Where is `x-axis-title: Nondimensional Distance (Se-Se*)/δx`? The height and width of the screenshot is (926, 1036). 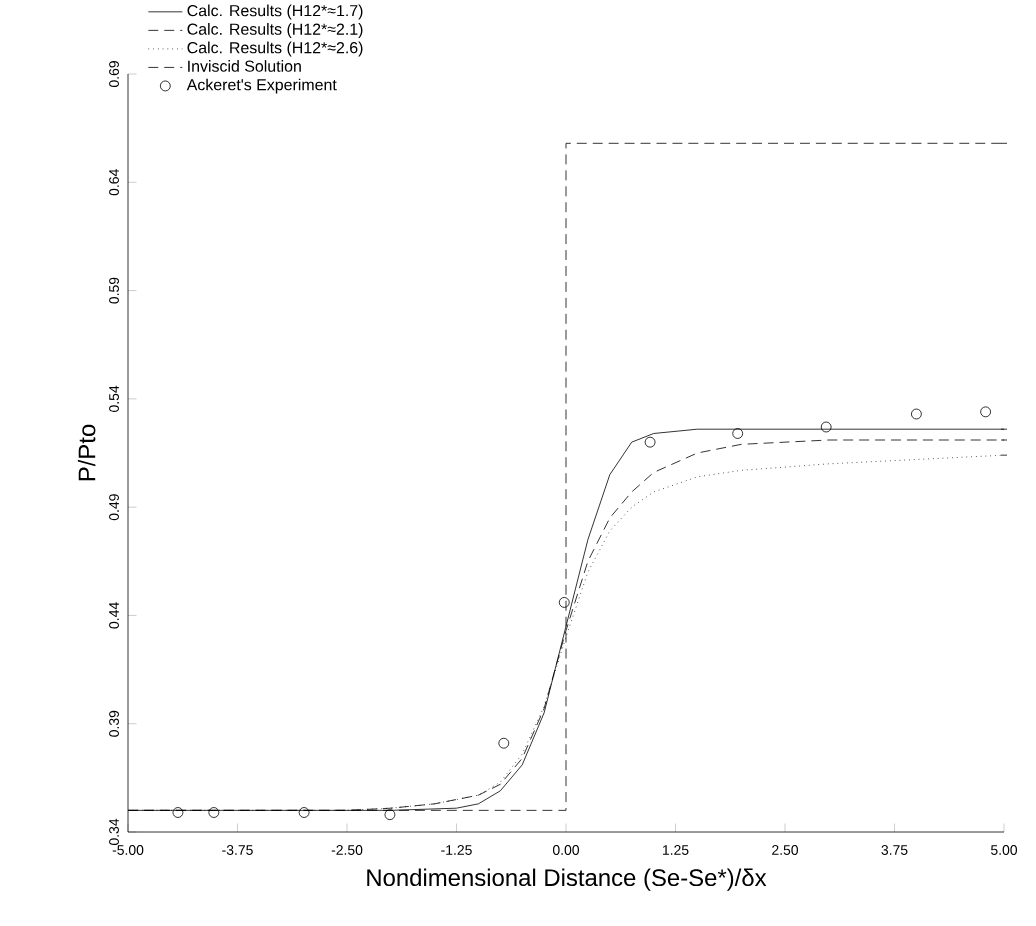
x-axis-title: Nondimensional Distance (Se-Se*)/δx is located at coordinates (567, 879).